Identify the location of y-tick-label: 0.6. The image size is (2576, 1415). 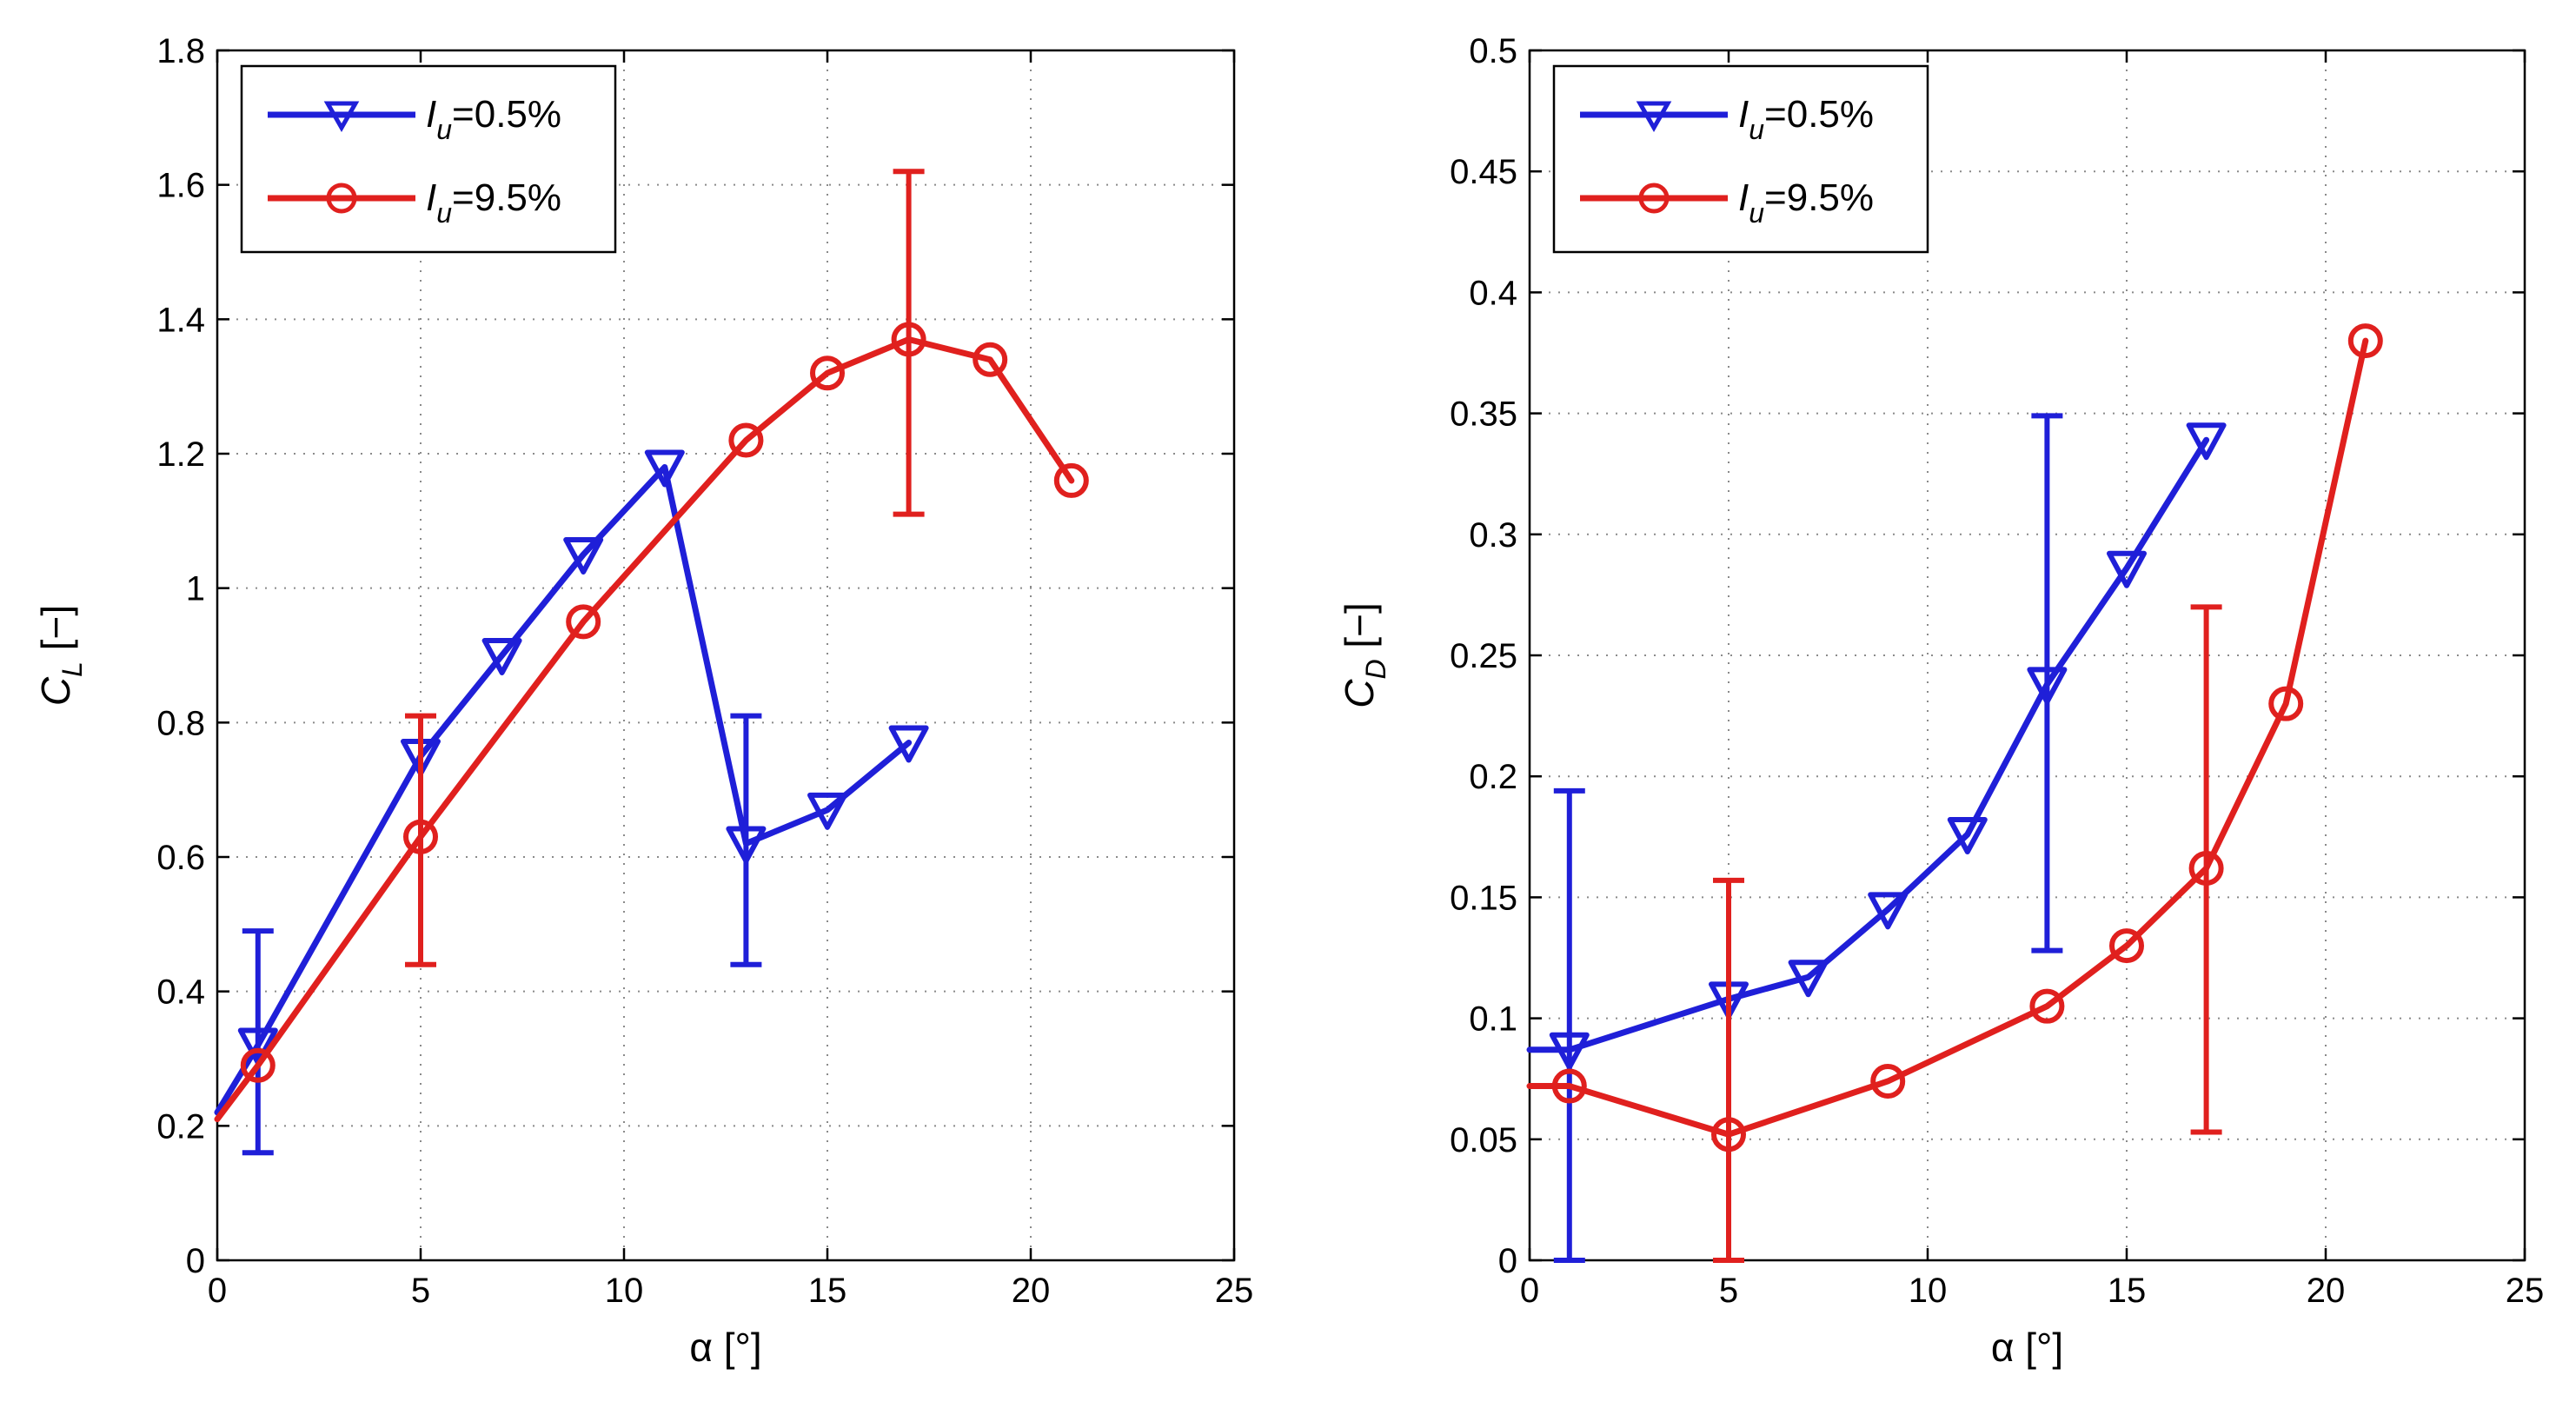
(180, 858).